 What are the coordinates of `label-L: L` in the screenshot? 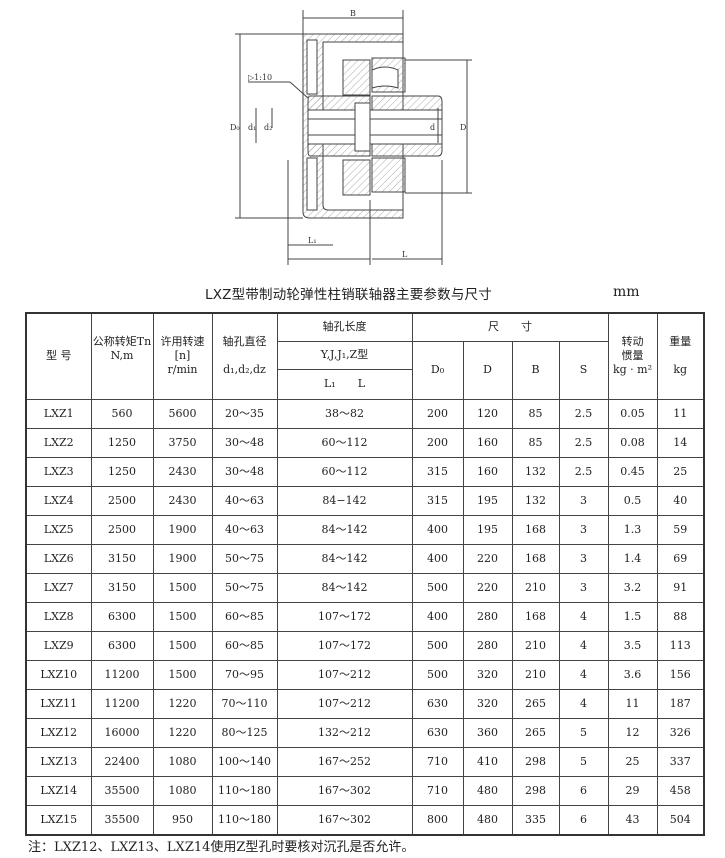 It's located at (405, 254).